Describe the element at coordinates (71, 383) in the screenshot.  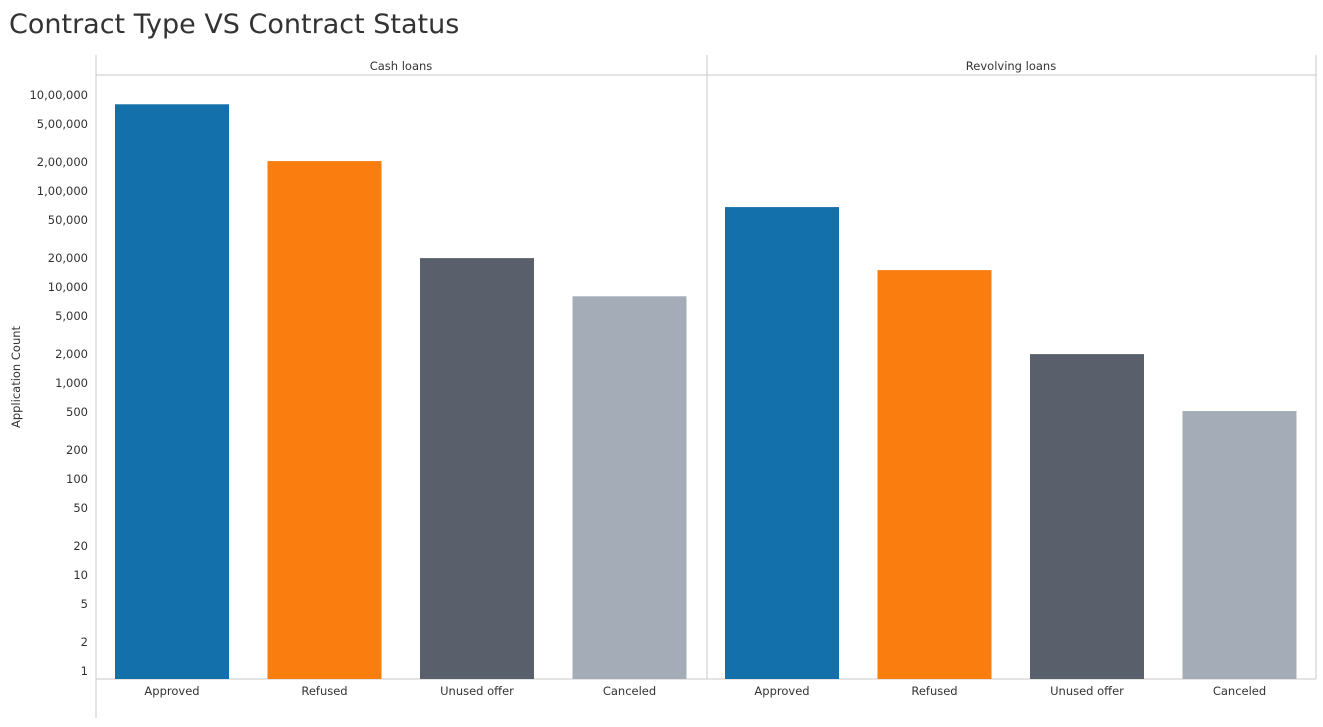
I see `y-tick-label: 1,000` at that location.